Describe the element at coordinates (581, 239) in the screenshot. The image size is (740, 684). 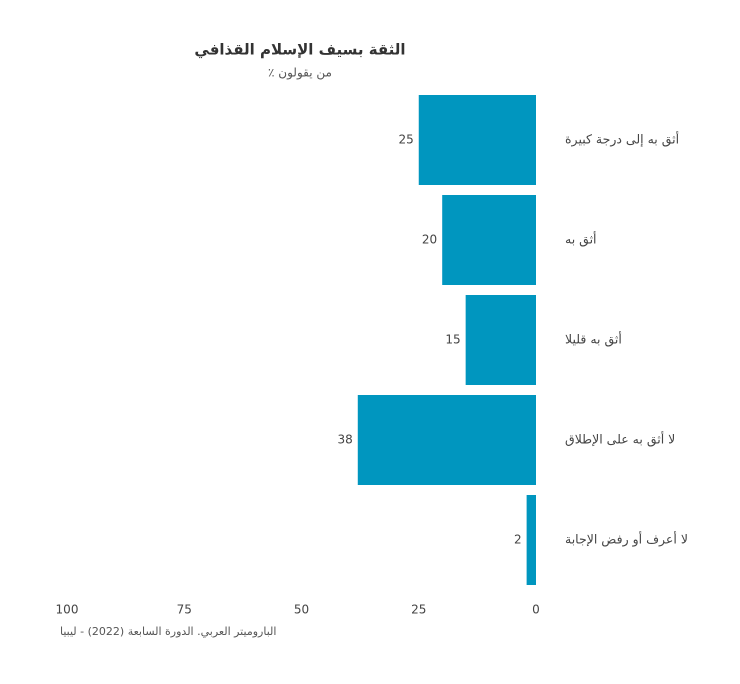
I see `y-tick-label: أثق به` at that location.